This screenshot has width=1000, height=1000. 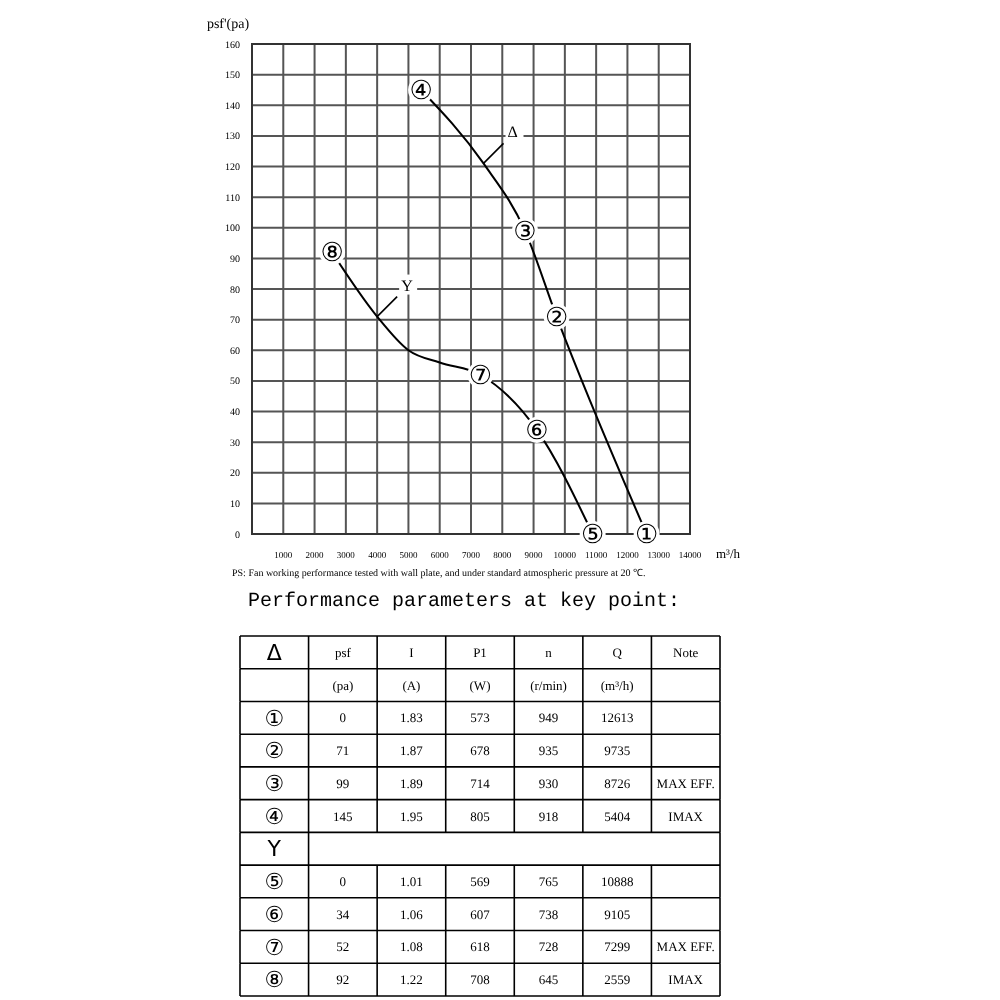 I want to click on data-label: ③, so click(x=525, y=232).